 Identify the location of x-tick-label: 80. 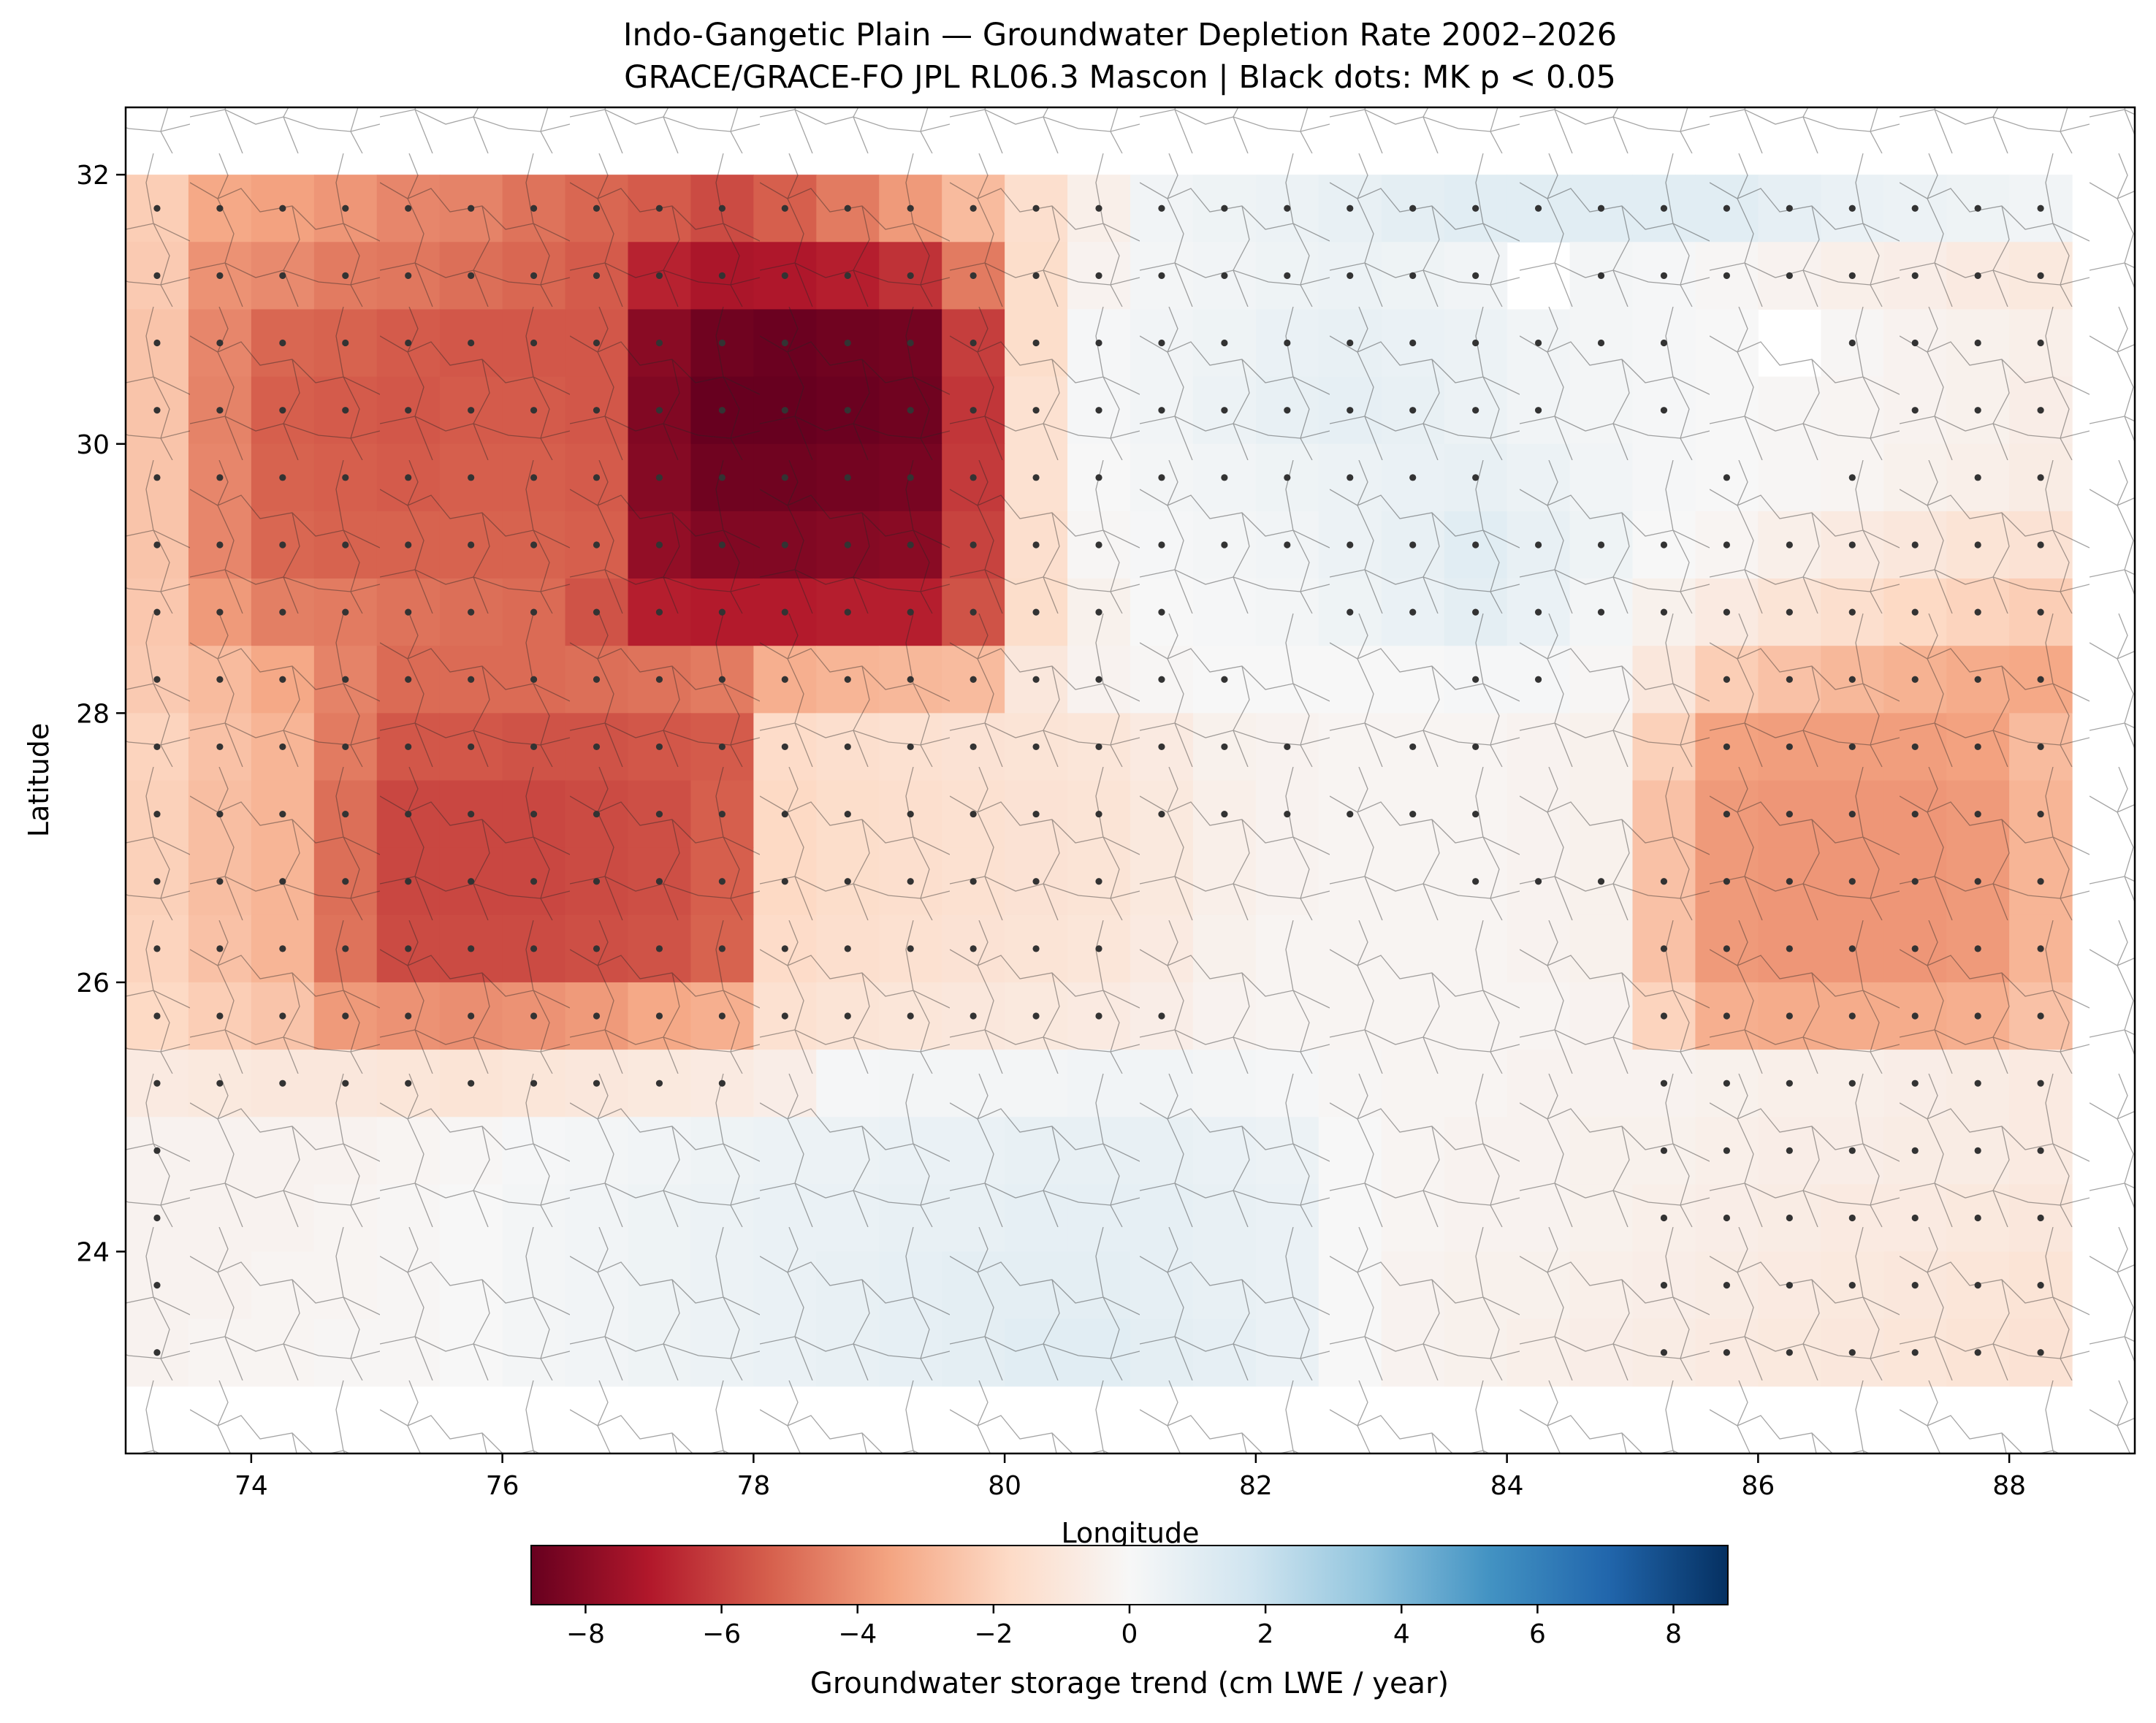
(1004, 1486).